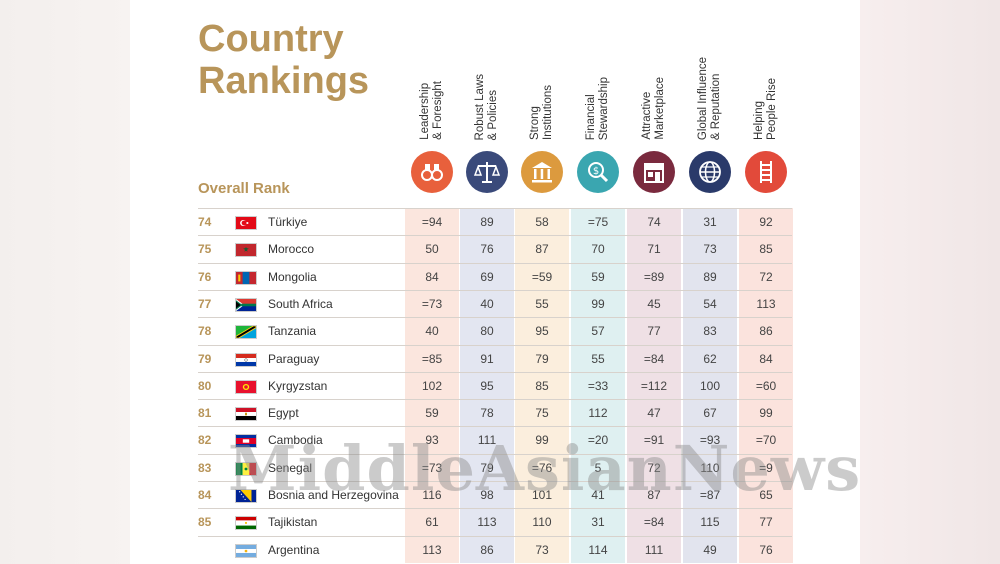 This screenshot has height=564, width=1000. I want to click on column-header-label: Leadership & Foresight, so click(431, 110).